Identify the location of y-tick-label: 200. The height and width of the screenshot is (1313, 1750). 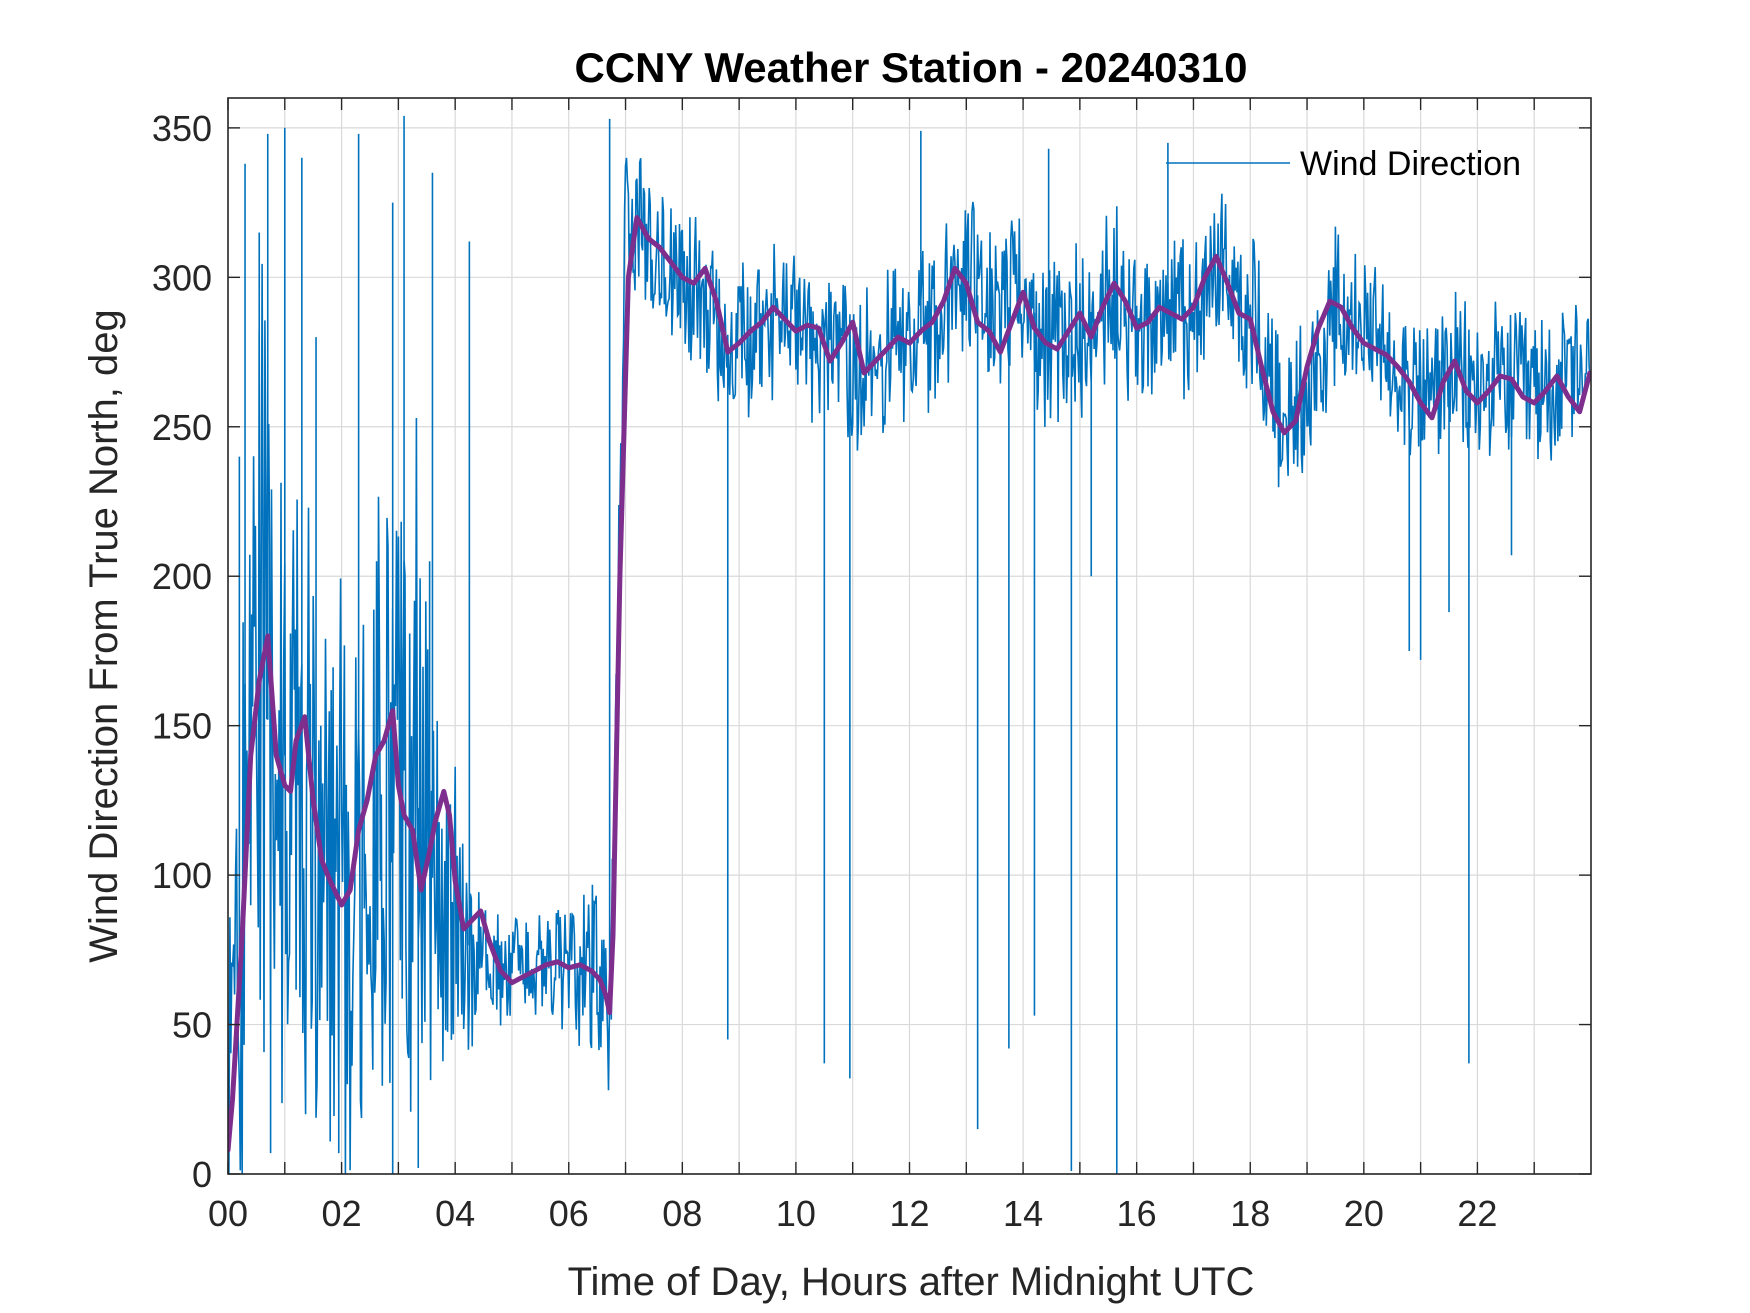
(182, 576).